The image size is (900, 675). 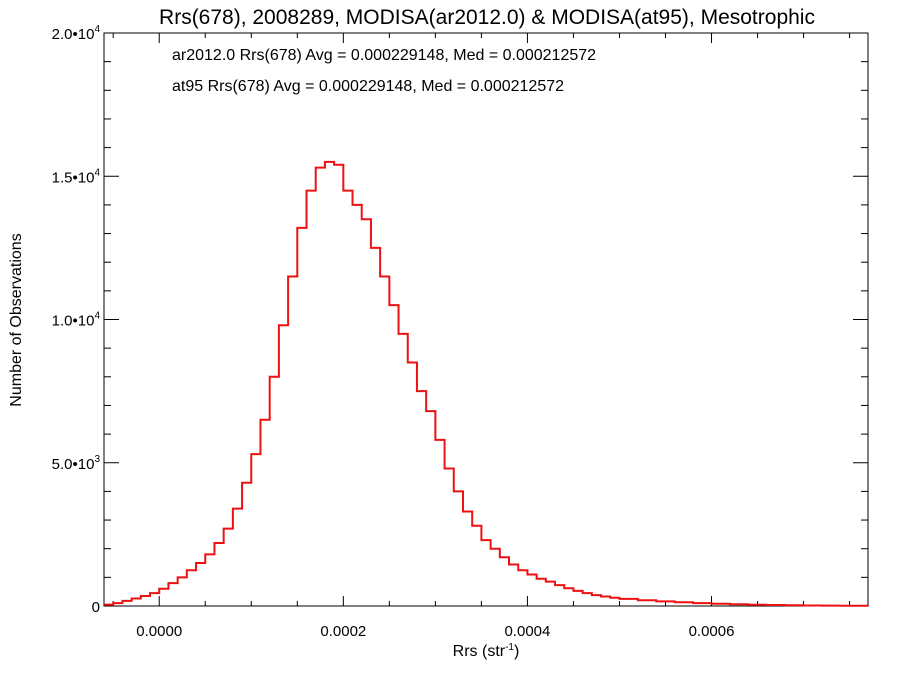 I want to click on y-tick-label-mantissa: 2.0•10, so click(x=73, y=34).